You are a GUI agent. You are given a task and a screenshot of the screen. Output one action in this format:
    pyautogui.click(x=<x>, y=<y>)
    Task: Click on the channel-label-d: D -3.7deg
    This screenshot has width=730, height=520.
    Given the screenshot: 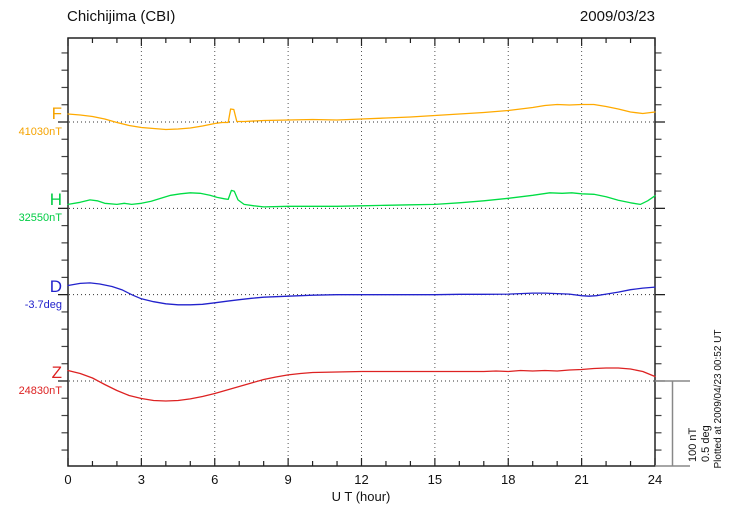 What is the action you would take?
    pyautogui.click(x=31, y=294)
    